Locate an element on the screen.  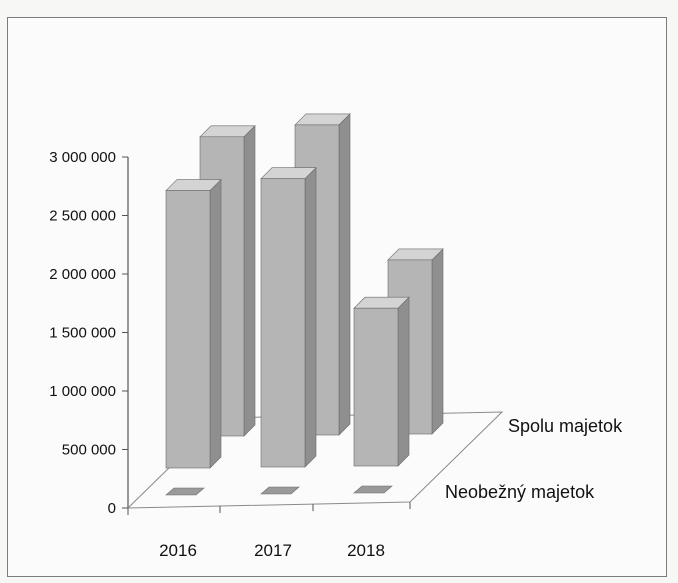
x-category-label: 2016 is located at coordinates (178, 550).